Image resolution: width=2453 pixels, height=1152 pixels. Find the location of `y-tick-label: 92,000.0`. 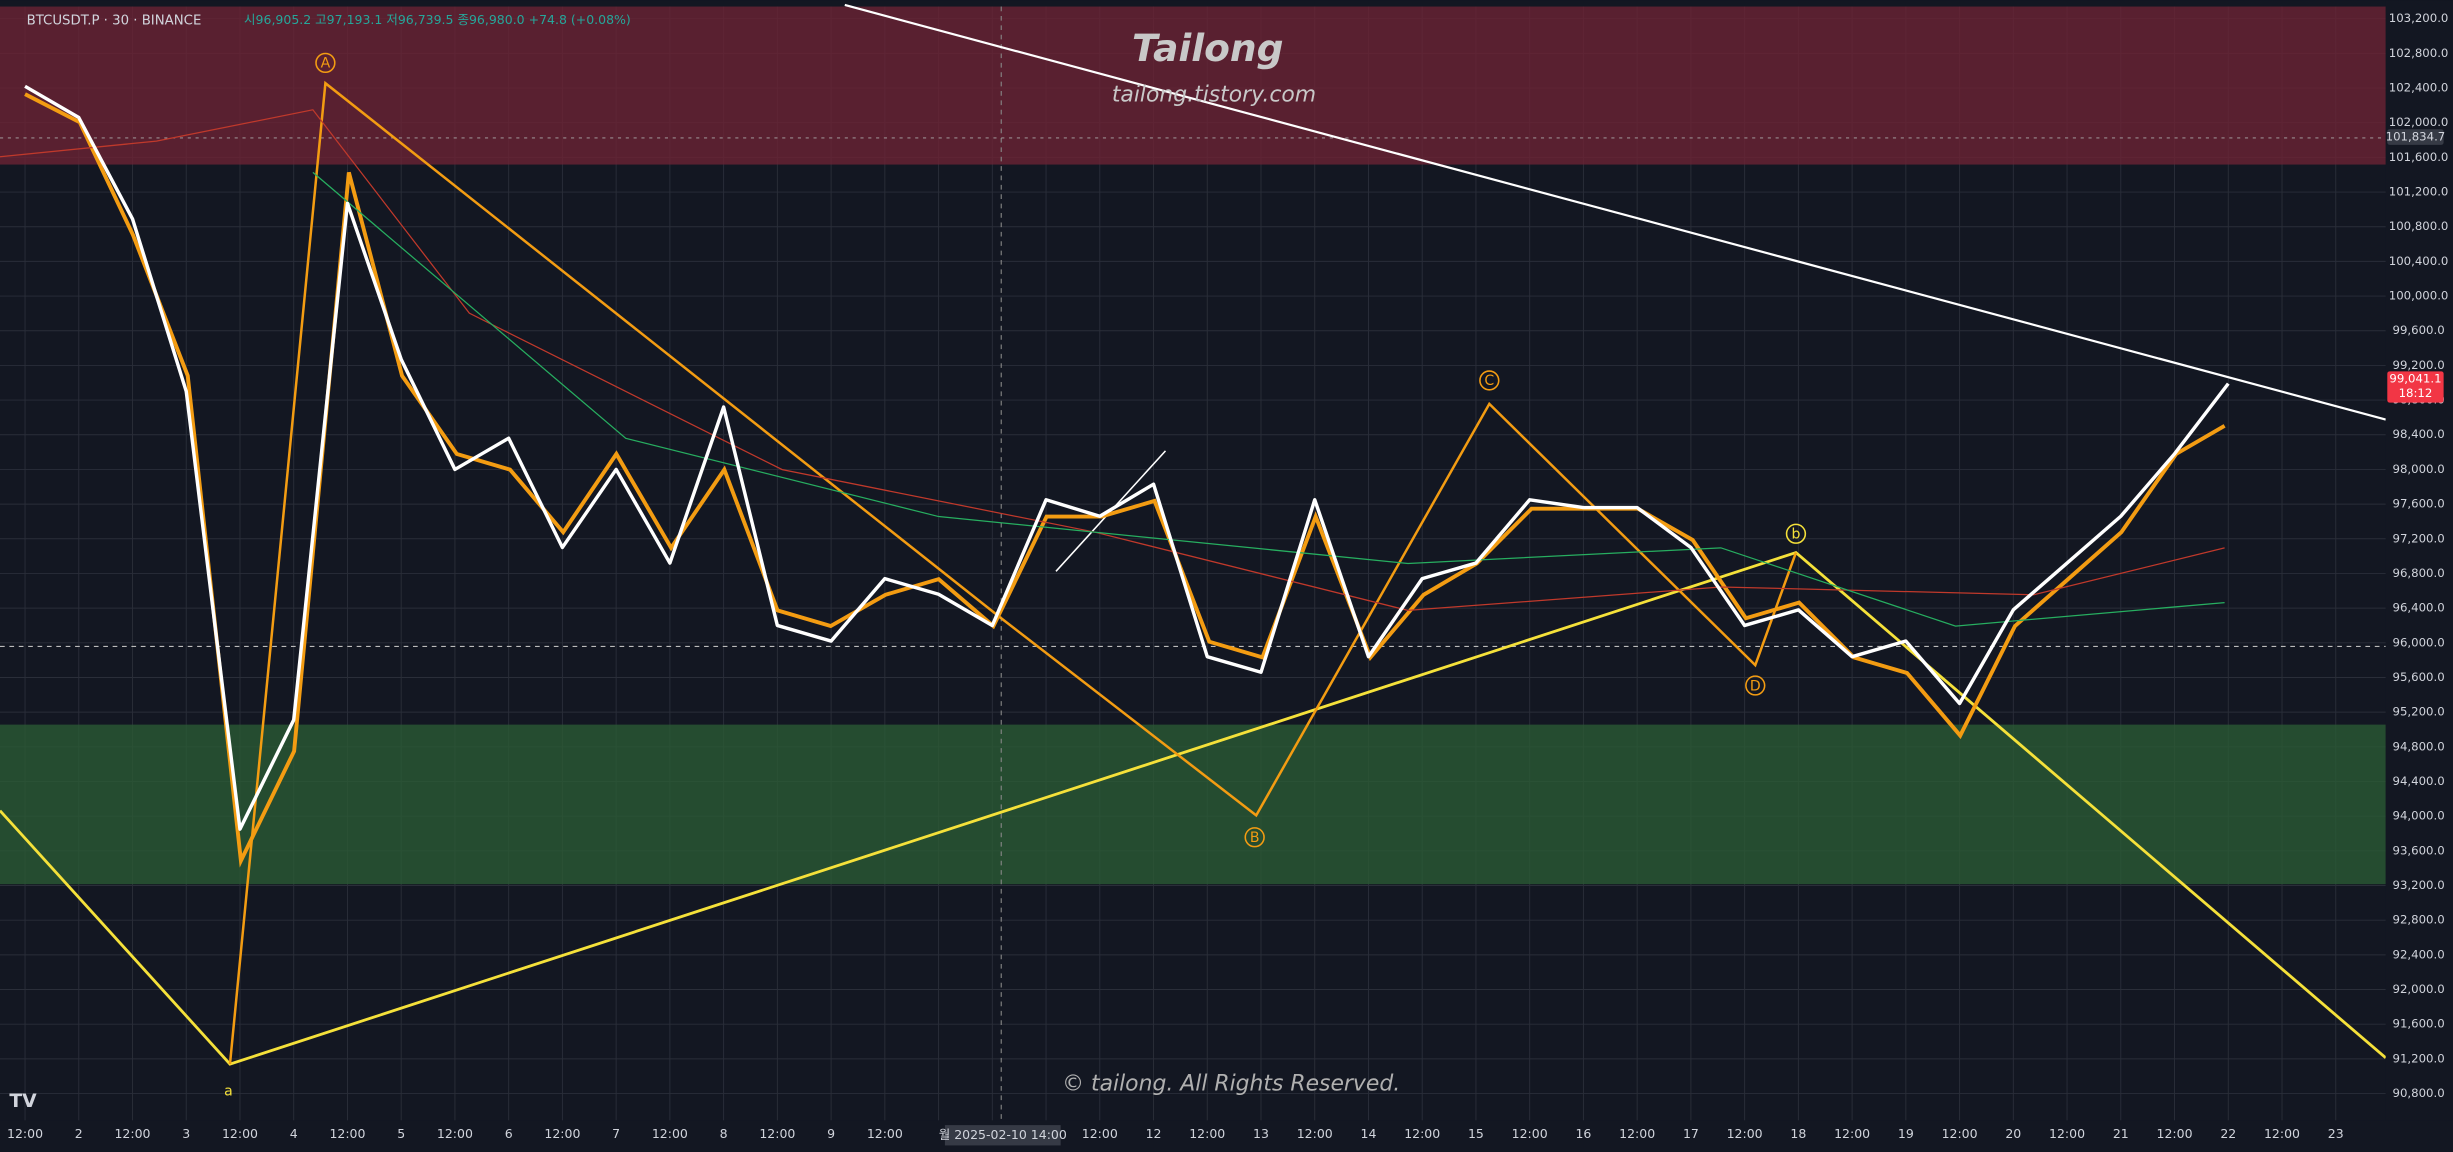

y-tick-label: 92,000.0 is located at coordinates (2418, 989).